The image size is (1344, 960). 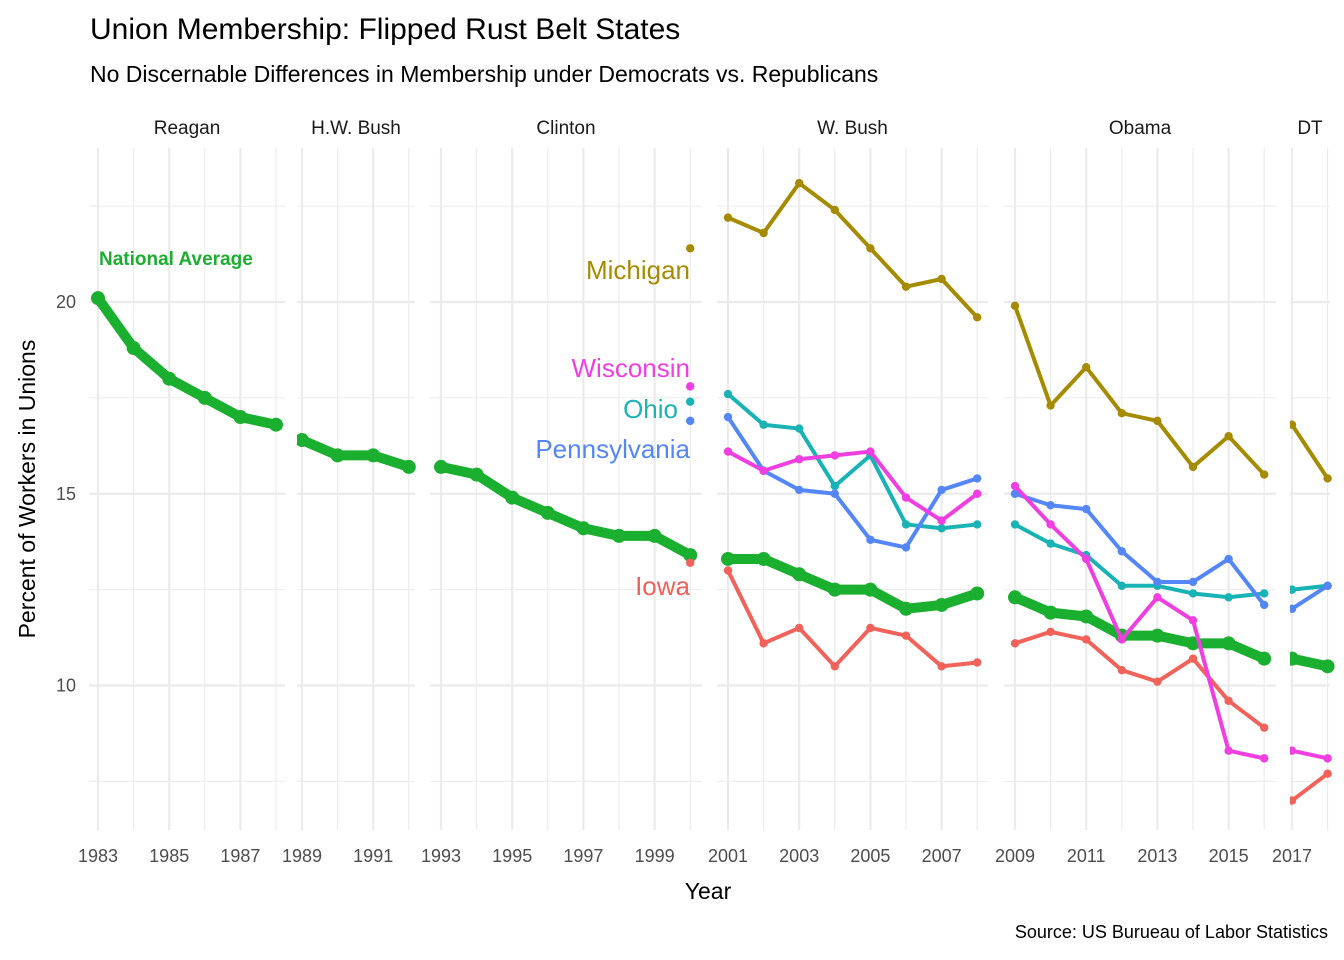 I want to click on data-point-wisconsin: Wisconsin 2017: 8.3, so click(x=1293, y=750).